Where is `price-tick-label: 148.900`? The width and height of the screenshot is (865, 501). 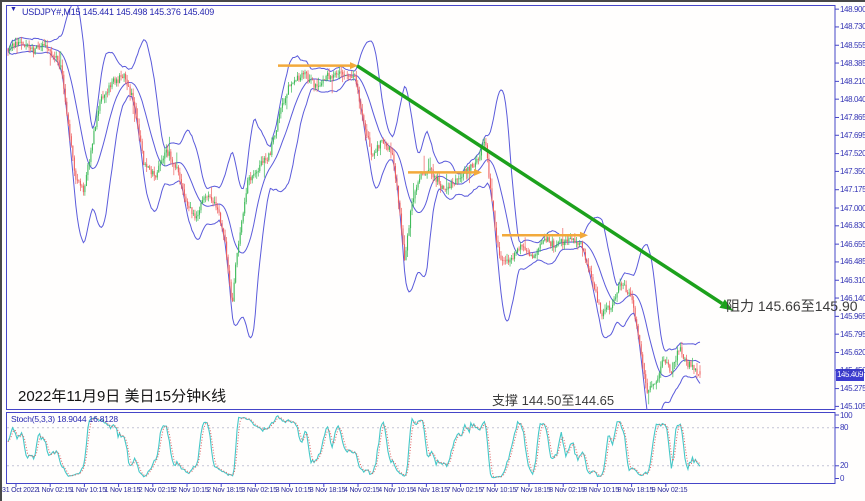
price-tick-label: 148.900 is located at coordinates (852, 9).